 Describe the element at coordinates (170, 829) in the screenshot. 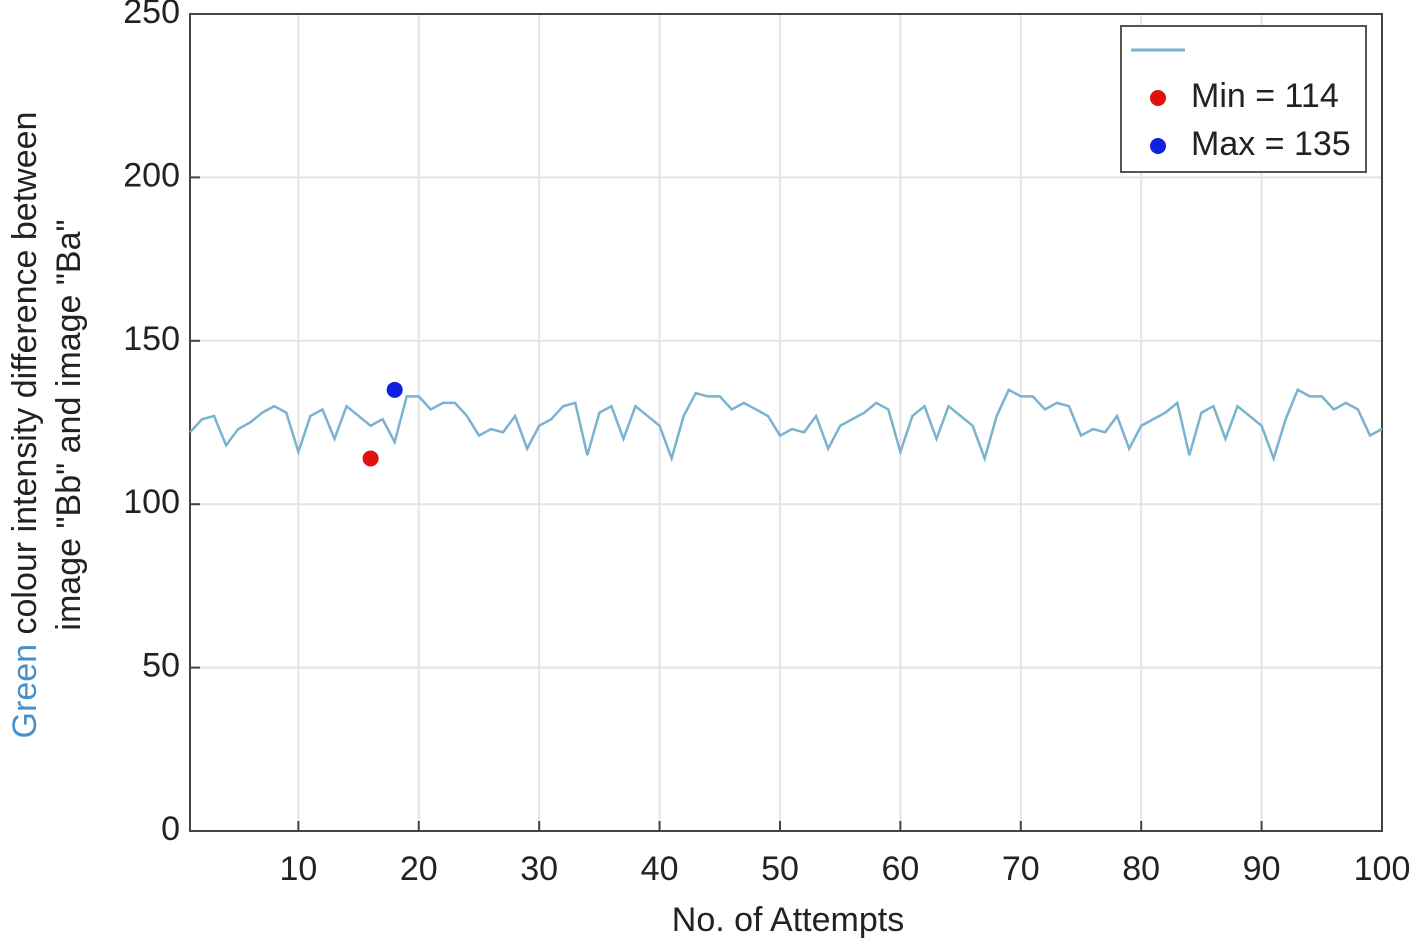

I see `y-tick-label: 0` at that location.